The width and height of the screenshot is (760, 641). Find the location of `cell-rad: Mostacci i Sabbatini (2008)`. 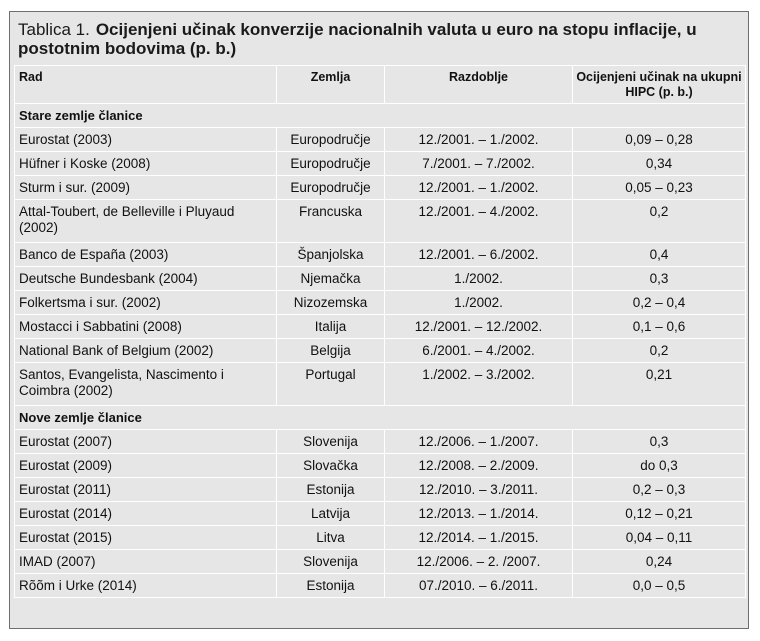

cell-rad: Mostacci i Sabbatini (2008) is located at coordinates (145, 326).